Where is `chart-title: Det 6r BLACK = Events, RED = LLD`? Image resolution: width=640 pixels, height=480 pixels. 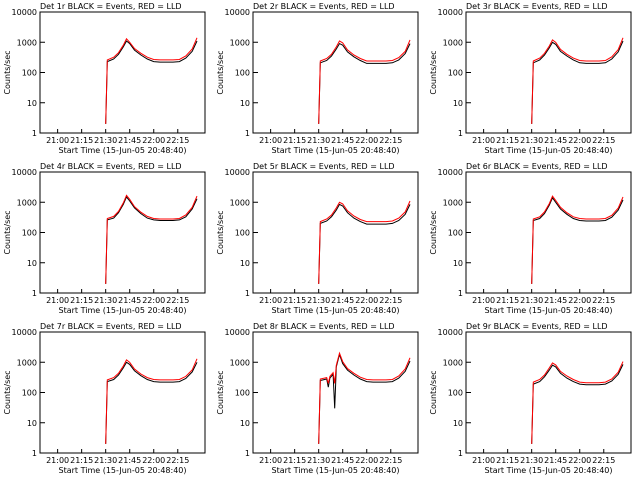
chart-title: Det 6r BLACK = Events, RED = LLD is located at coordinates (537, 166).